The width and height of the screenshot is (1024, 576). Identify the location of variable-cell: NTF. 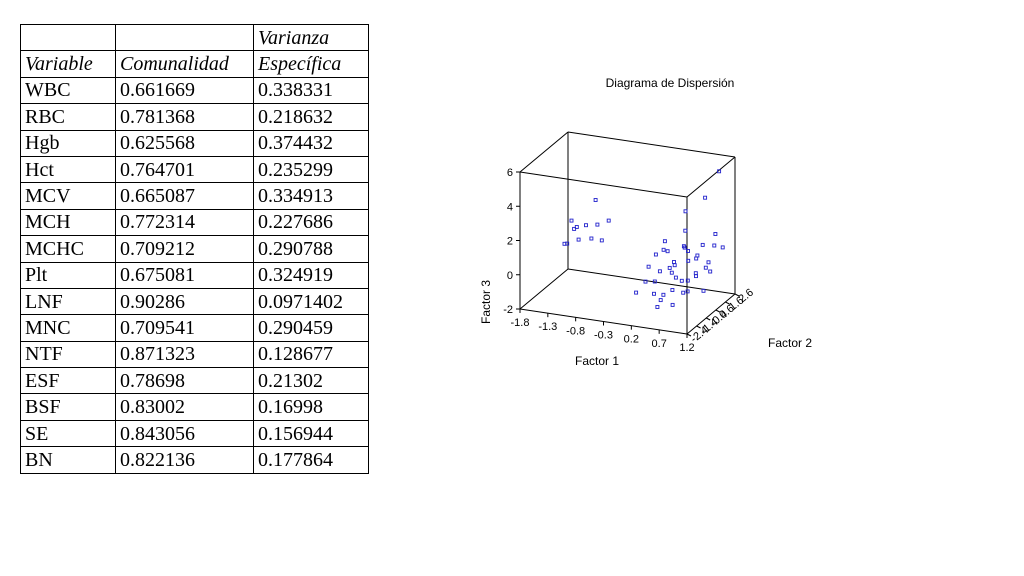
(68, 354).